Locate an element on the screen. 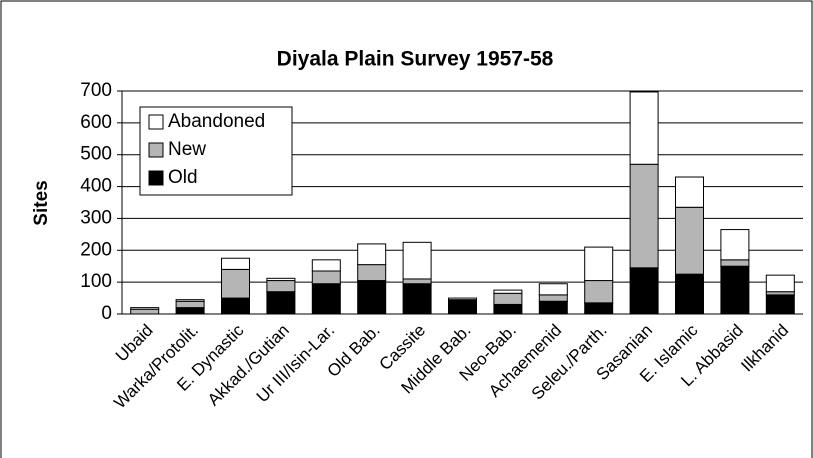  legend-label: New is located at coordinates (187, 149).